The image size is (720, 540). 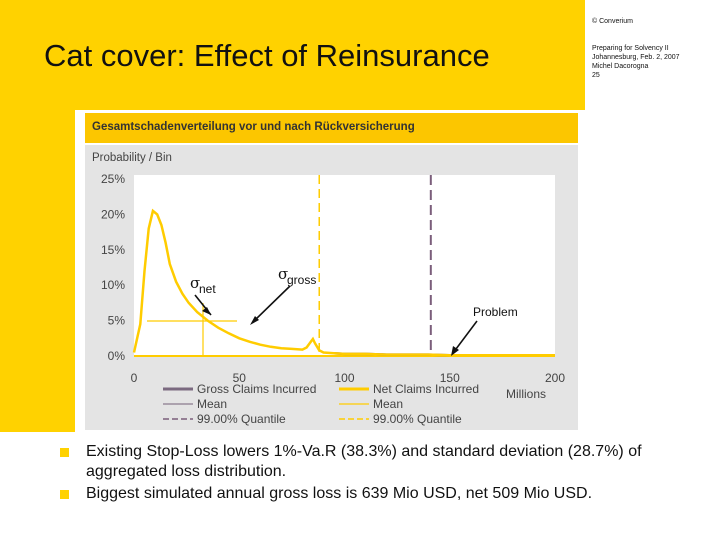 I want to click on sigma-net-label: σ, so click(x=195, y=283).